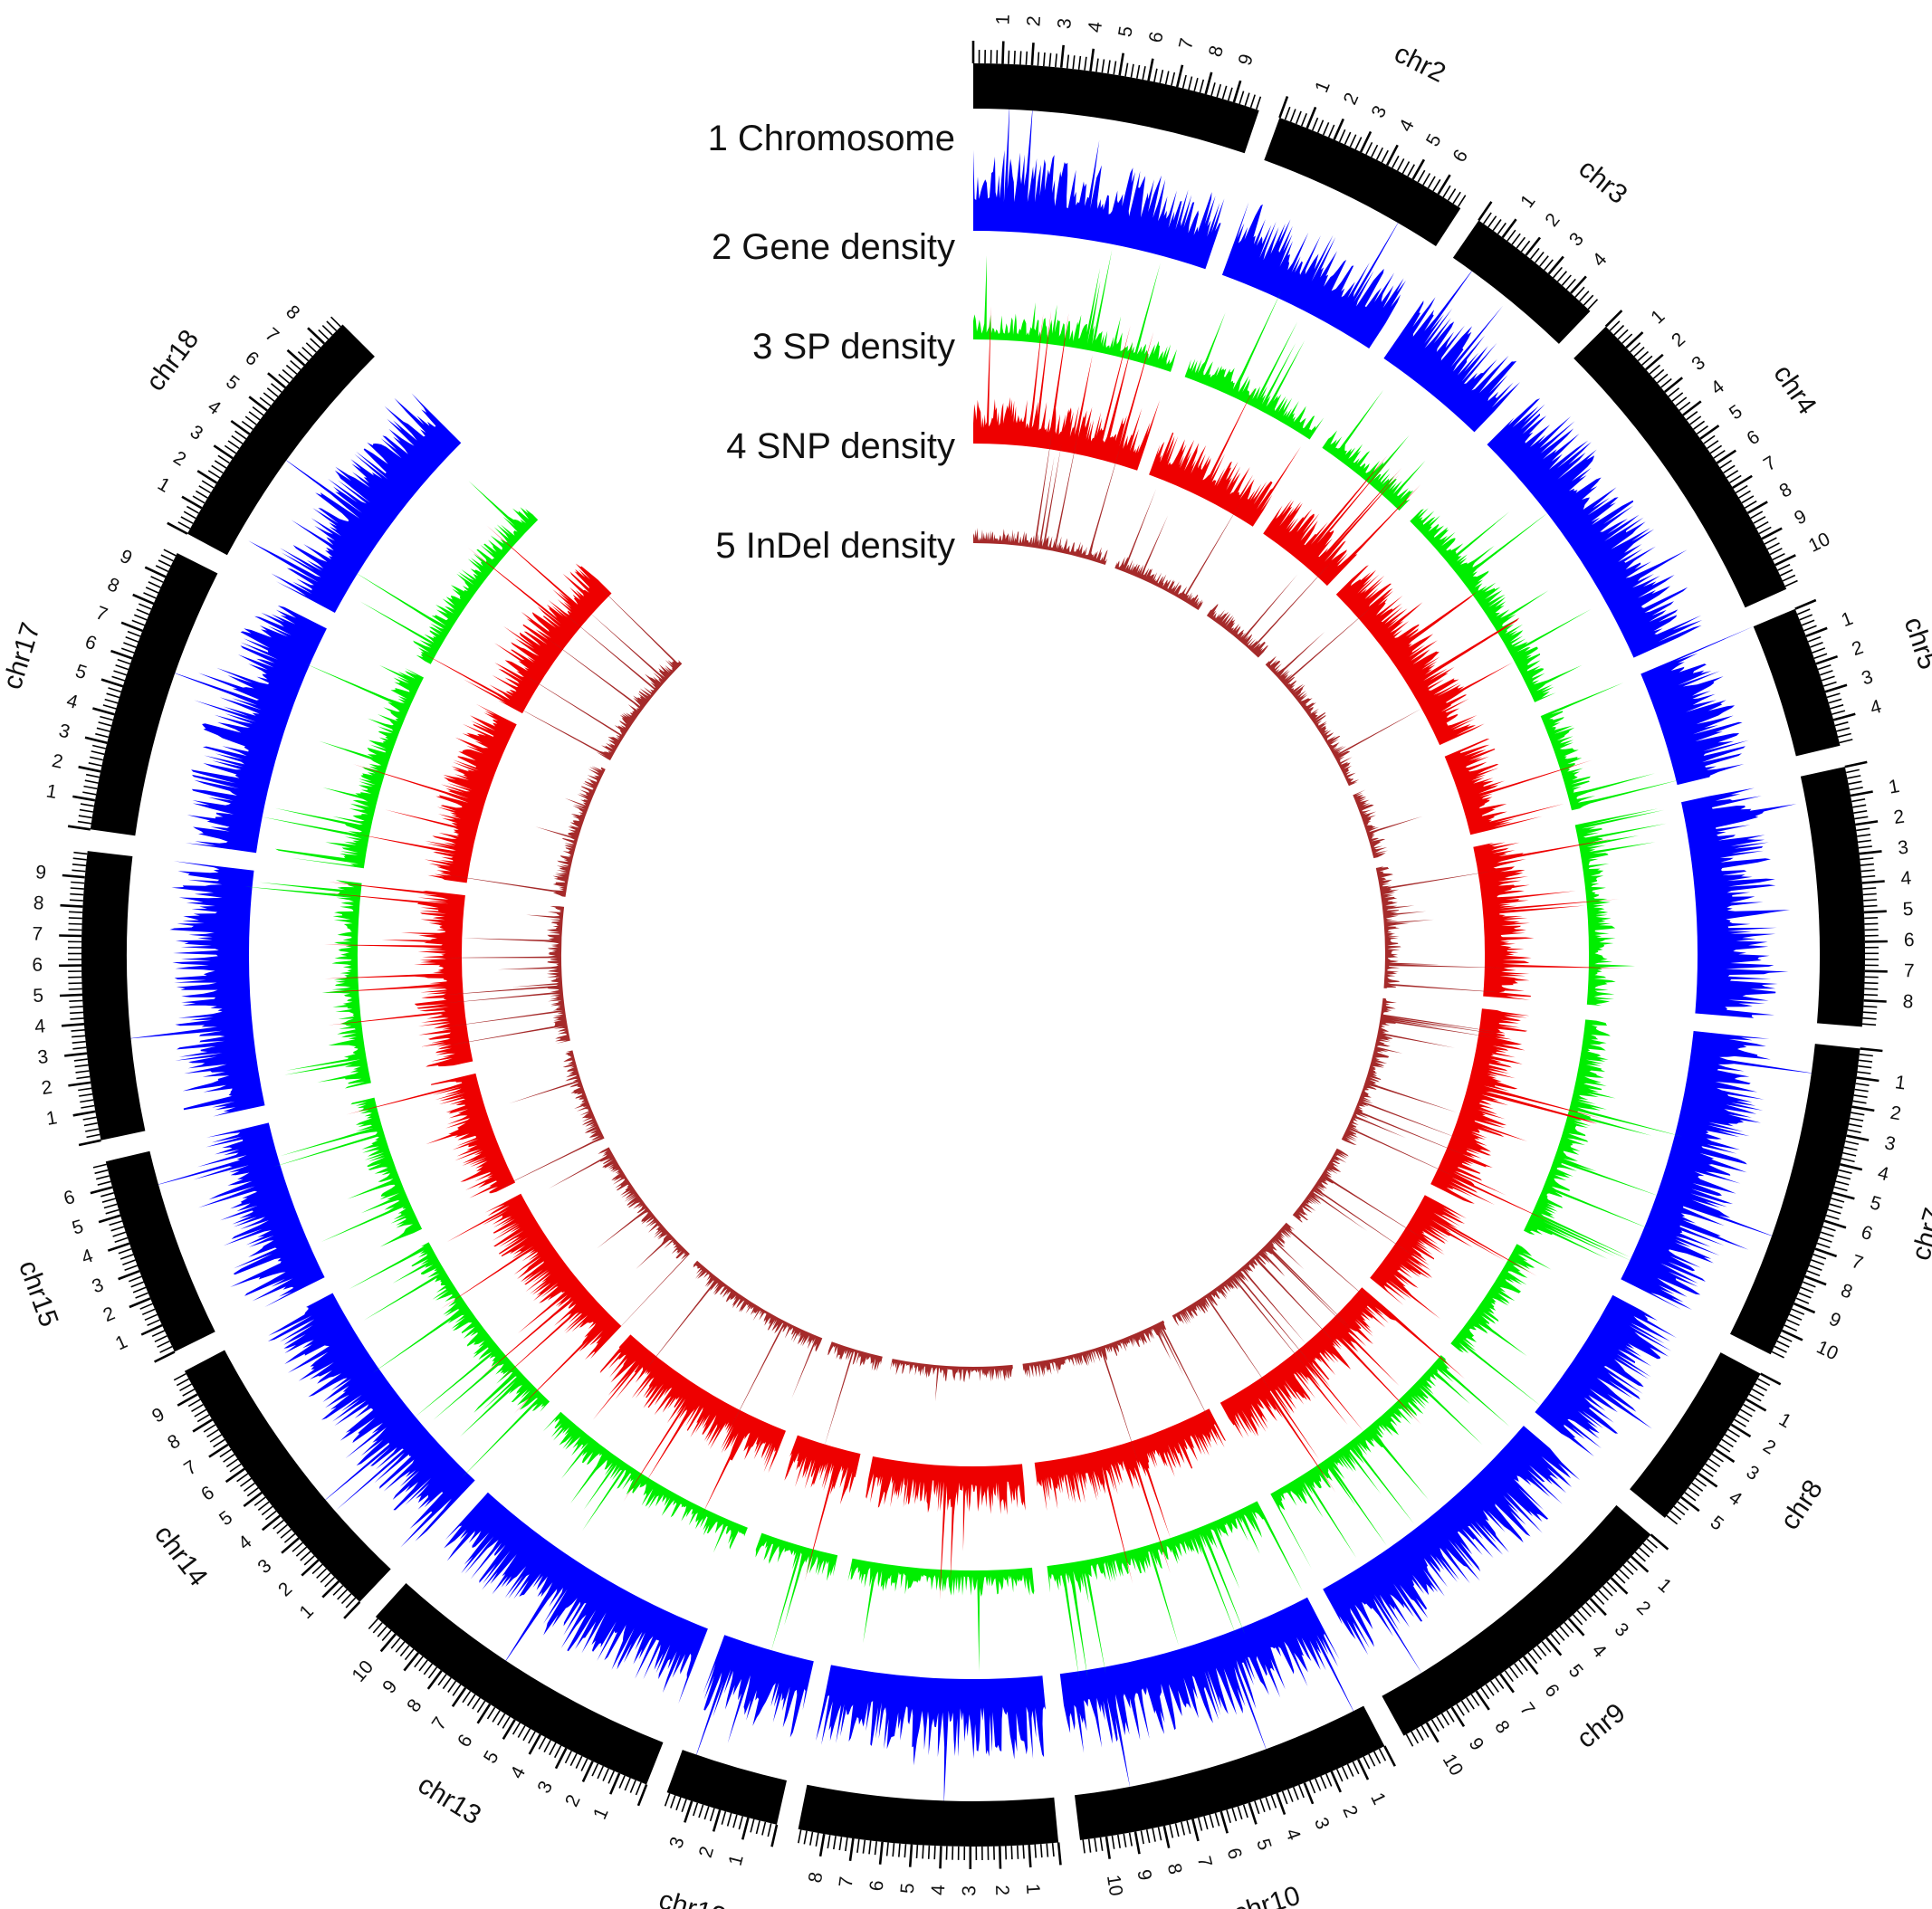 This screenshot has width=1932, height=1909. I want to click on snp-density-track-chr2, so click(1225, 457).